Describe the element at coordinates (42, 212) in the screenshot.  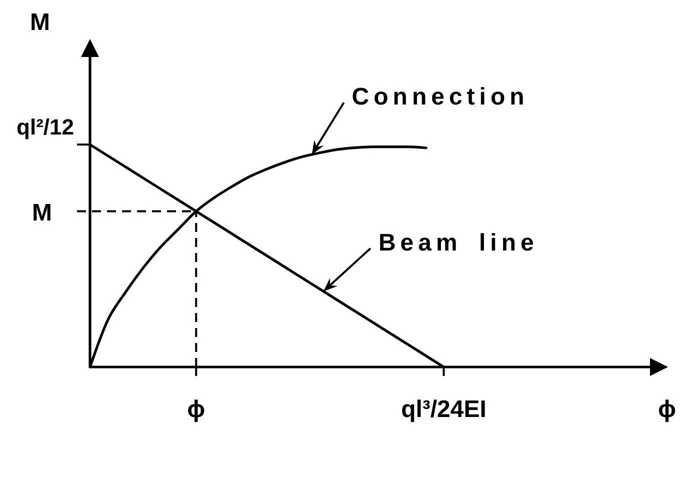
I see `ref-line-label: M` at that location.